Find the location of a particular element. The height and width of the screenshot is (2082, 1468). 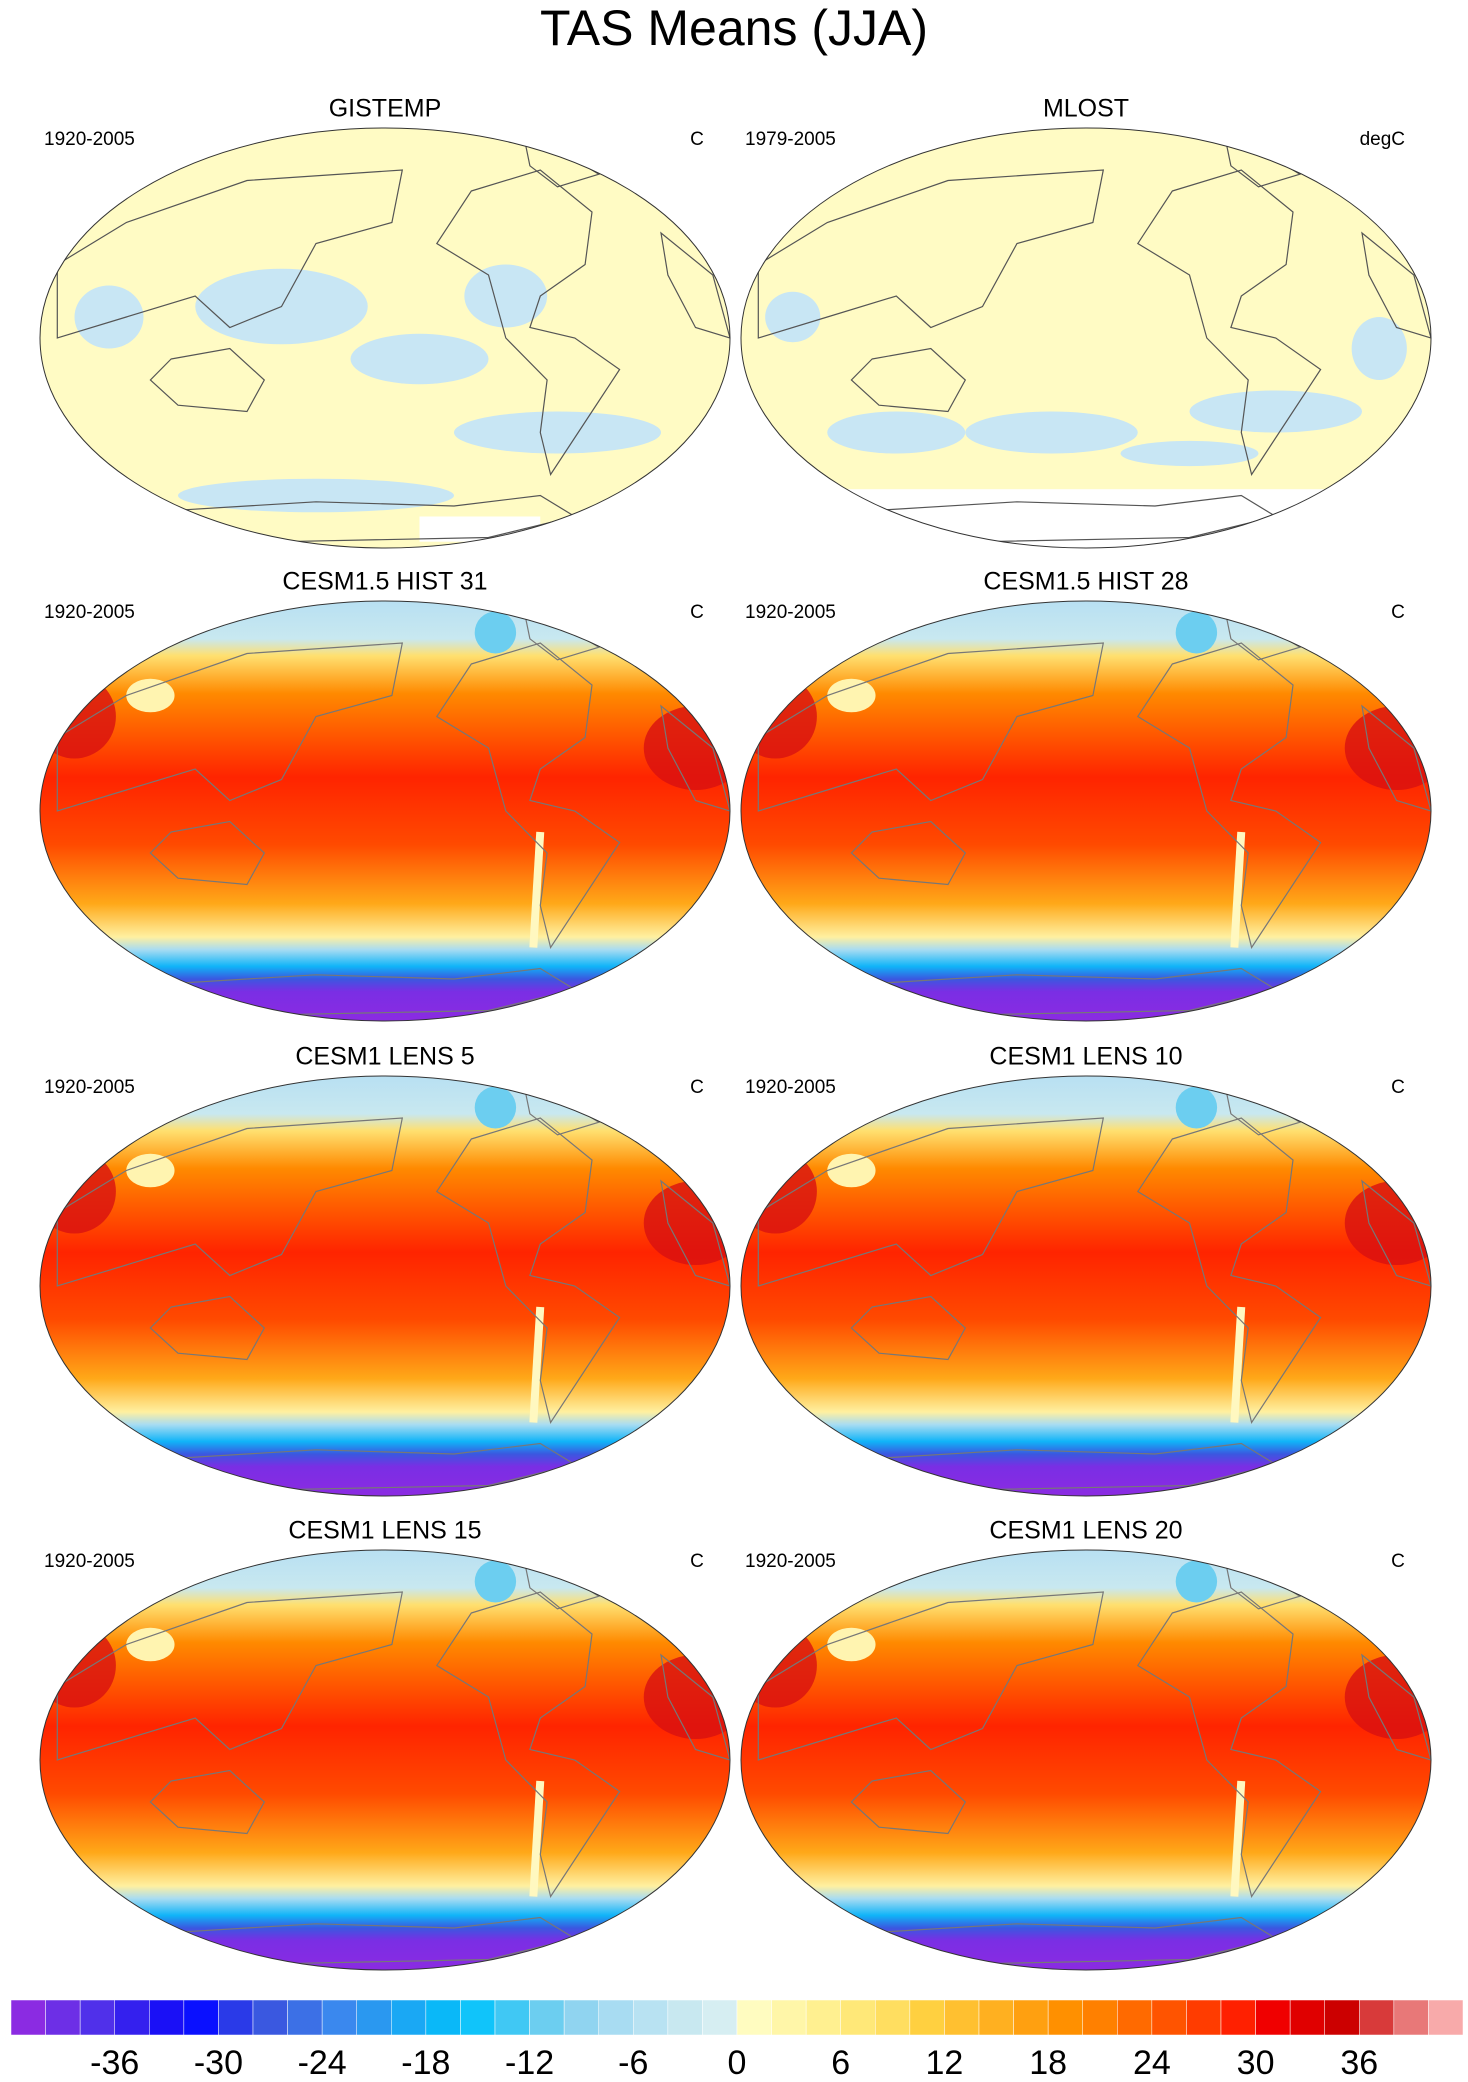

panel-title: CESM1 LENS 15 is located at coordinates (384, 1531).